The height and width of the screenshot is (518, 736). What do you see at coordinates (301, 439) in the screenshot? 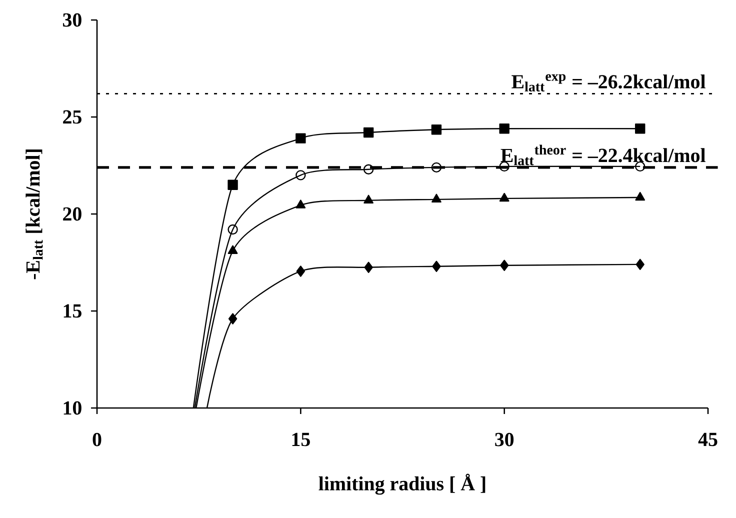
I see `x-tick-label: 15` at bounding box center [301, 439].